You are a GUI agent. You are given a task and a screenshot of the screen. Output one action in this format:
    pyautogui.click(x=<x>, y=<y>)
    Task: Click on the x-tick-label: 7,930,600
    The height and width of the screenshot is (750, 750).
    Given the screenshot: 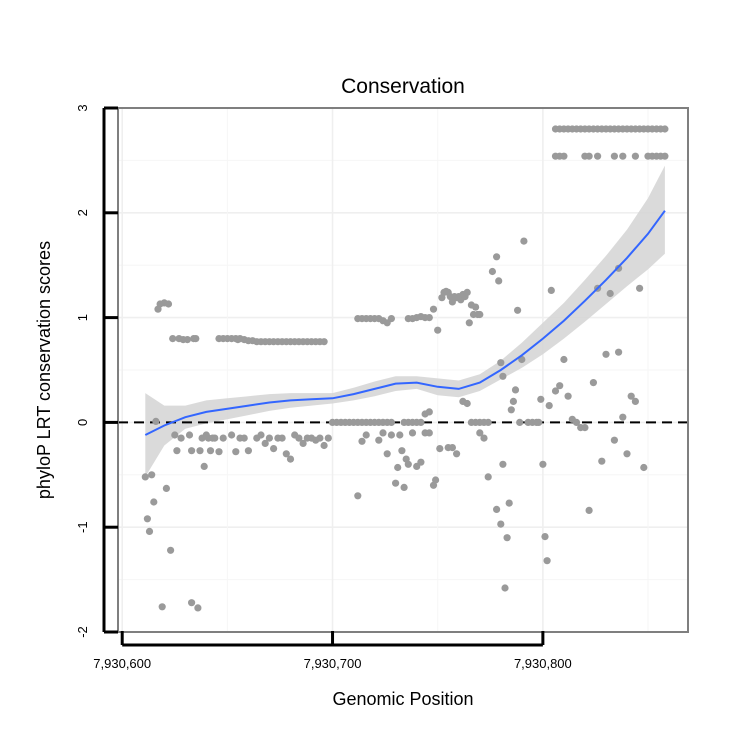 What is the action you would take?
    pyautogui.click(x=122, y=663)
    